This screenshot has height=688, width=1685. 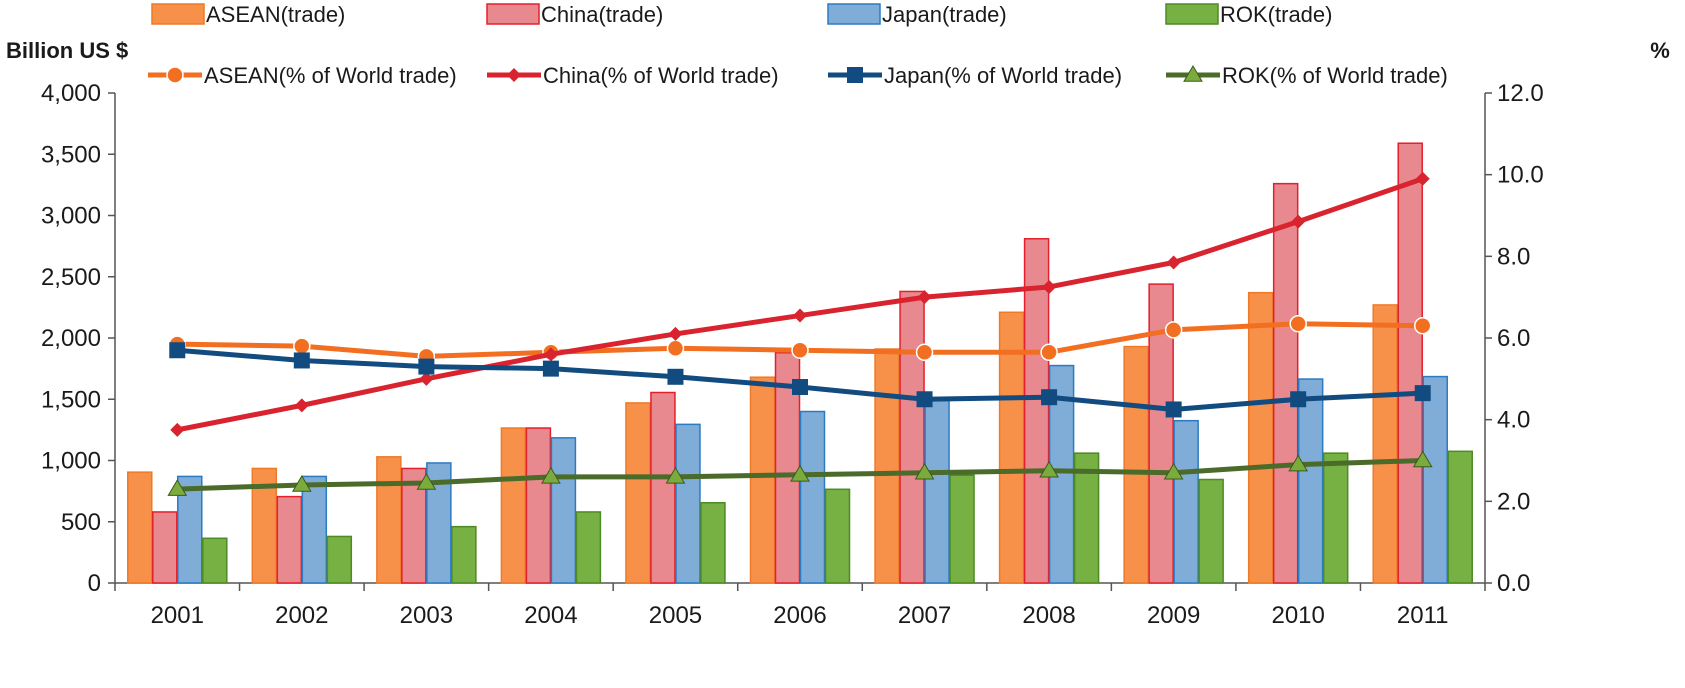 What do you see at coordinates (140, 527) in the screenshot?
I see `bar-asean-trade--2001` at bounding box center [140, 527].